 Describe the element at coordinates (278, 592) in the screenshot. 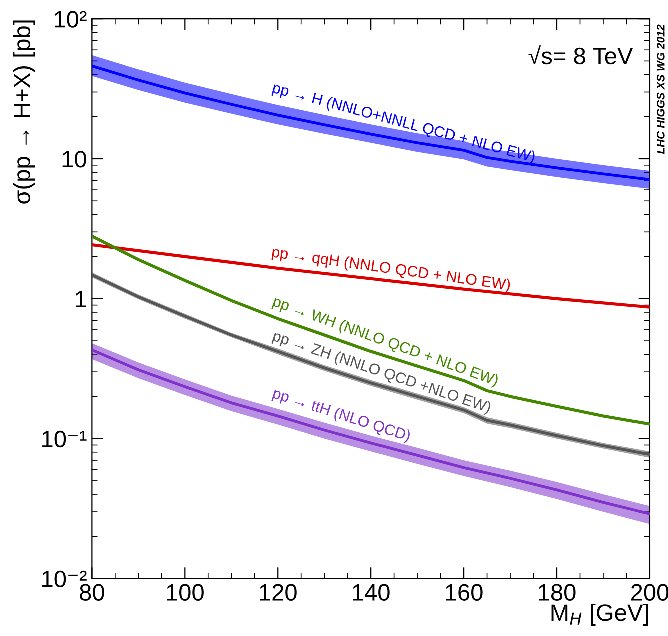

I see `x-tick-label: 120` at that location.